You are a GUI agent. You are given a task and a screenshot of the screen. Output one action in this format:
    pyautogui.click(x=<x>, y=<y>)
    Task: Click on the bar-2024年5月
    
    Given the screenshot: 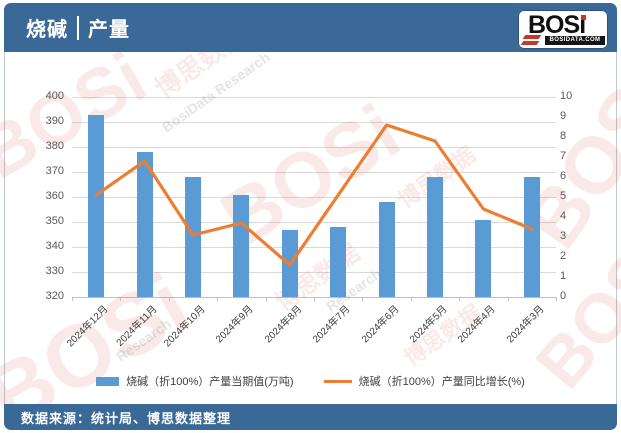 What is the action you would take?
    pyautogui.click(x=435, y=237)
    